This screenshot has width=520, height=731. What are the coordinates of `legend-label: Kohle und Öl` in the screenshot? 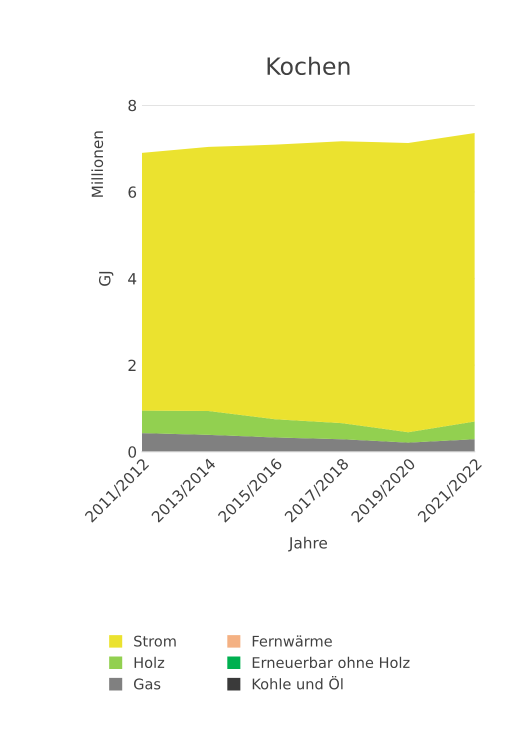 It's located at (297, 683).